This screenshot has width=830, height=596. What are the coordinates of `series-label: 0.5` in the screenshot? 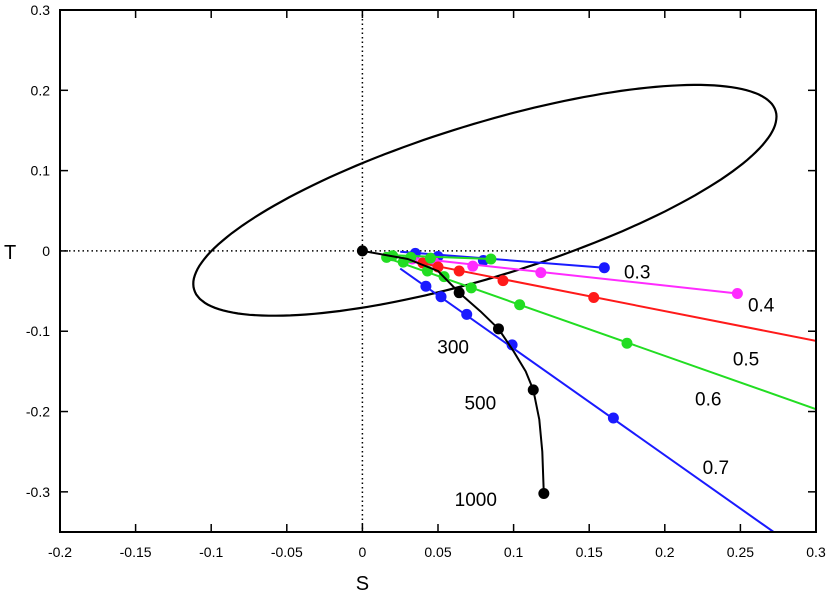 It's located at (746, 359).